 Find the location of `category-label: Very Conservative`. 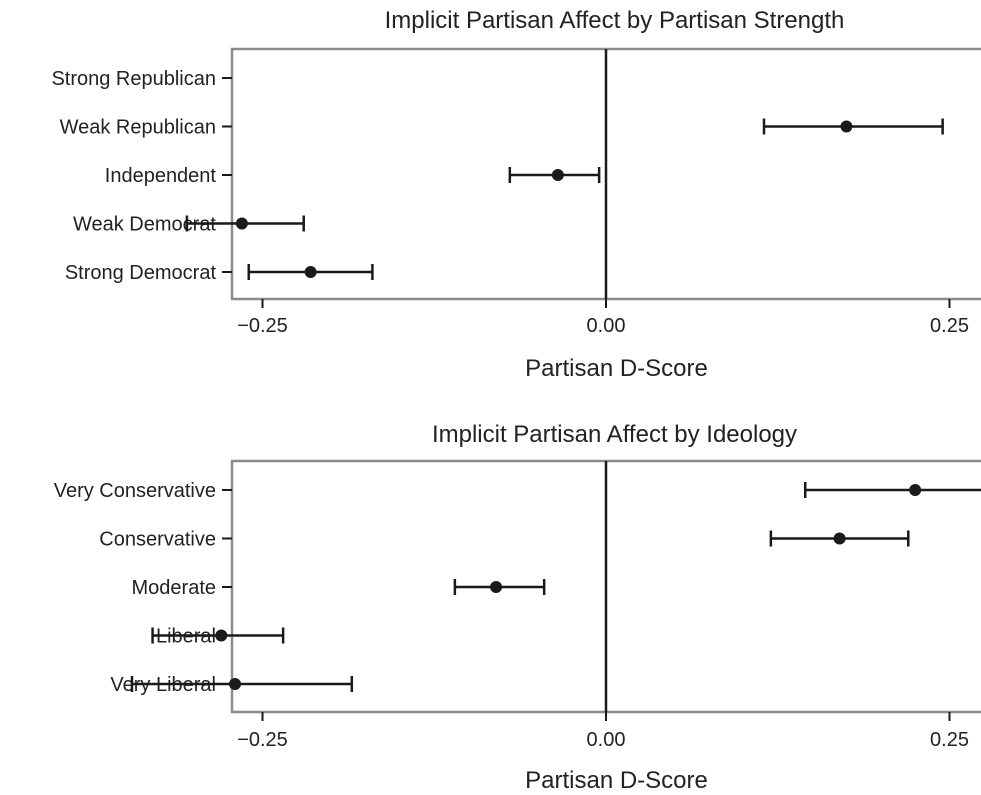

category-label: Very Conservative is located at coordinates (135, 491).